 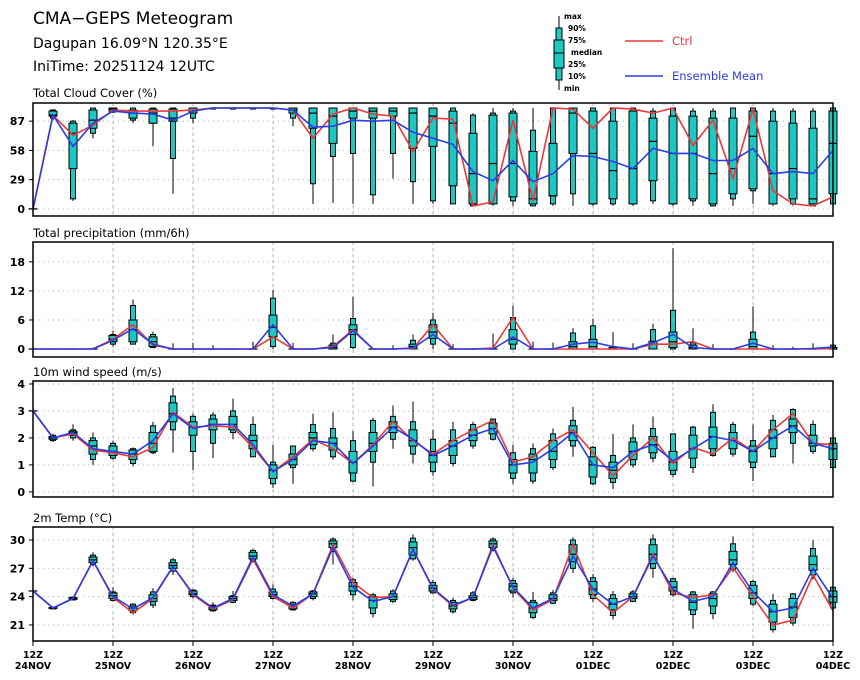 I want to click on x-tick-date-label: 03DEC, so click(x=753, y=666).